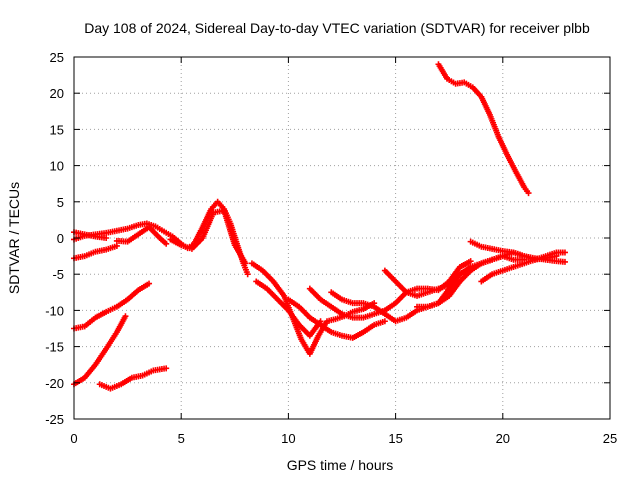 Image resolution: width=640 pixels, height=480 pixels. I want to click on x-axis-label: GPS time / hours, so click(340, 465).